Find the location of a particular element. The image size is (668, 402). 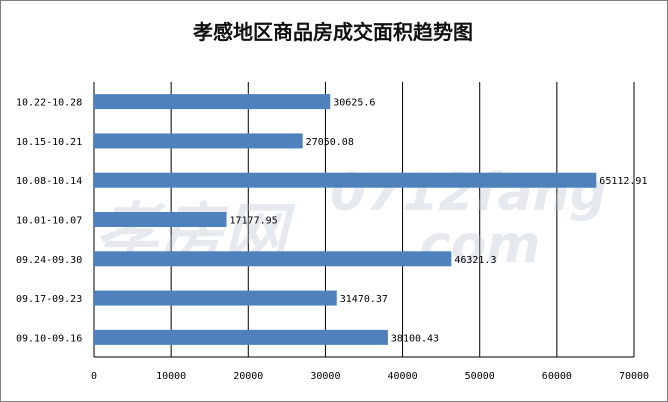

category-label: 09.17-09.23 is located at coordinates (49, 299).